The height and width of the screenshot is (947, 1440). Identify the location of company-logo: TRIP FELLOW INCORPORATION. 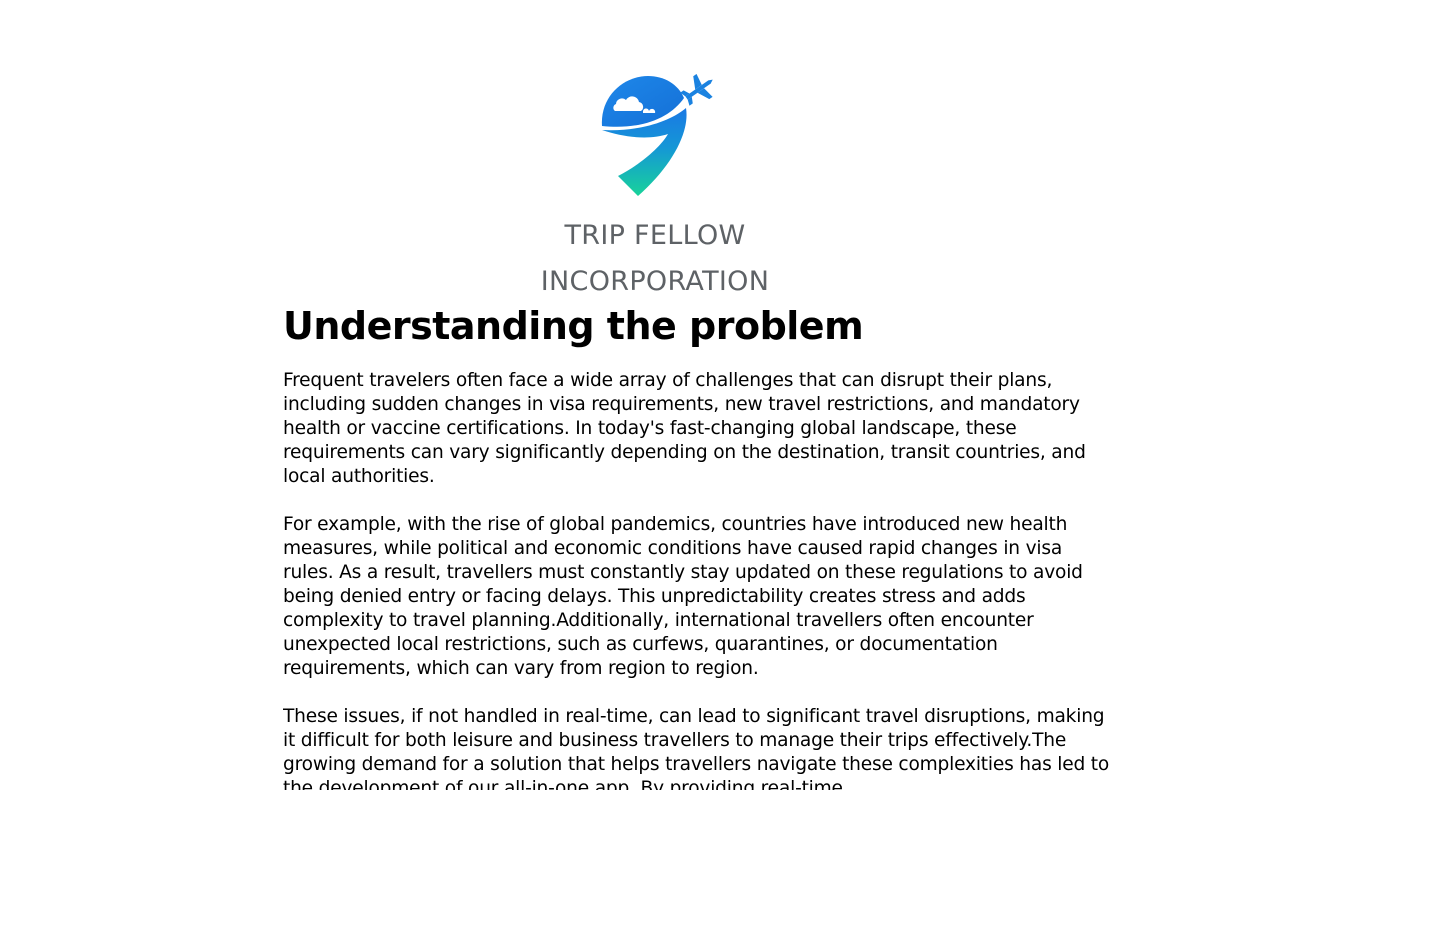
(655, 187).